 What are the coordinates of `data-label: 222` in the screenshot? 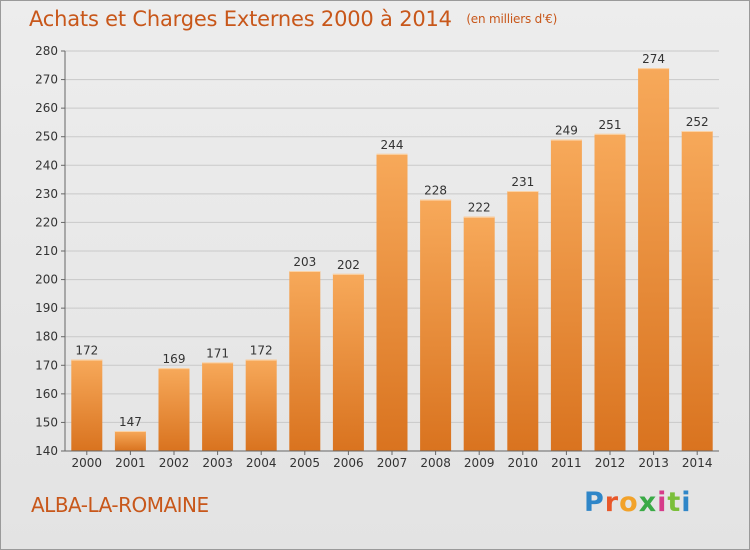 It's located at (479, 208).